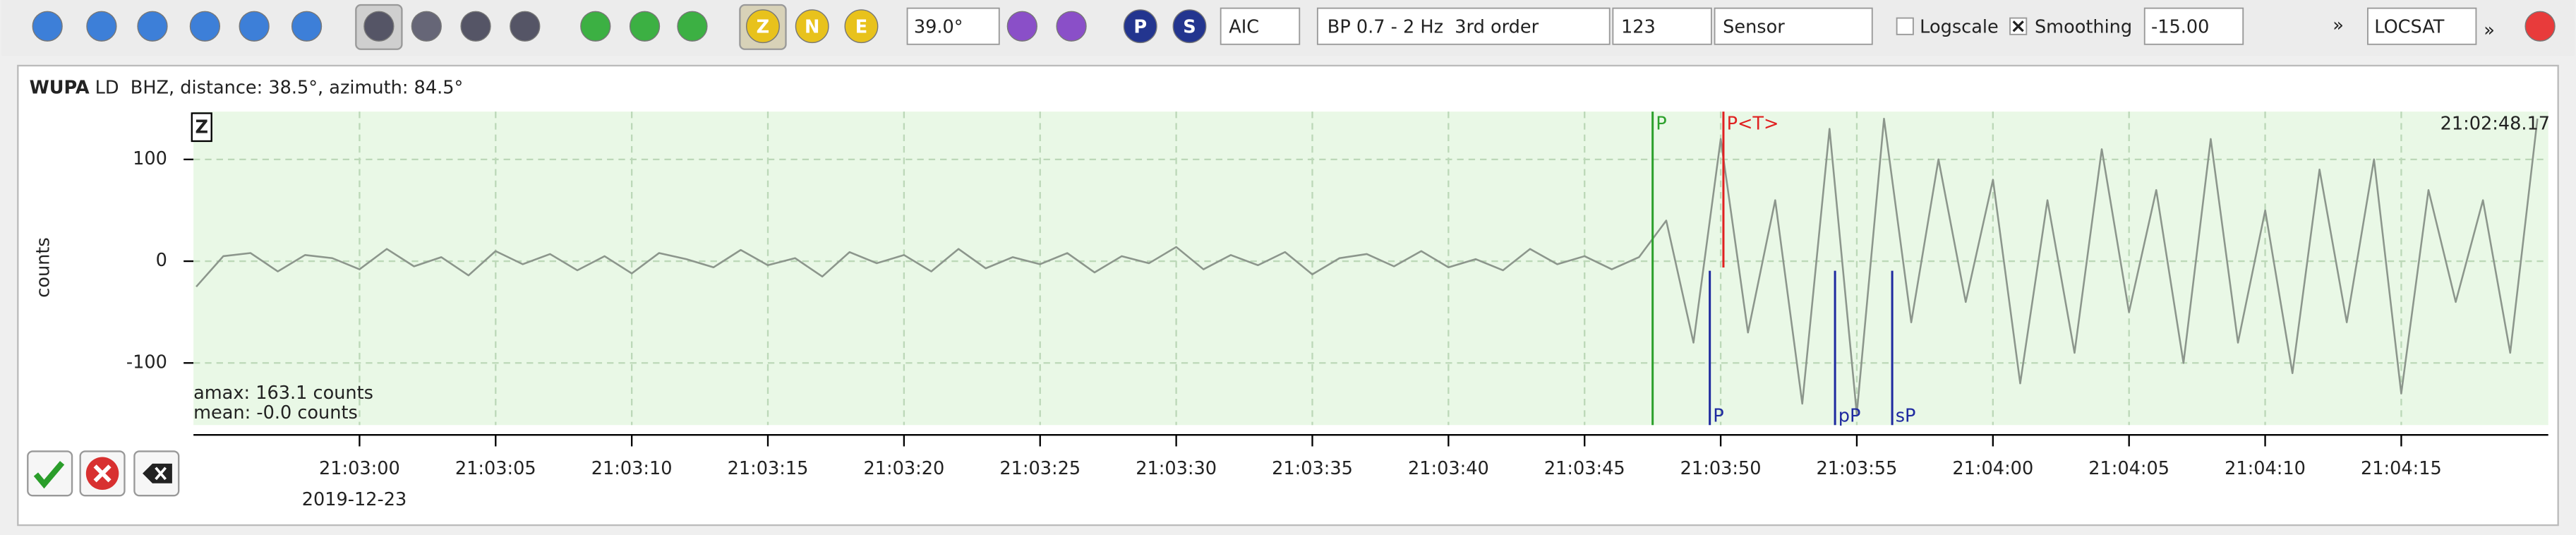 This screenshot has height=535, width=2576. I want to click on mean: mean: -0.0 counts, so click(275, 412).